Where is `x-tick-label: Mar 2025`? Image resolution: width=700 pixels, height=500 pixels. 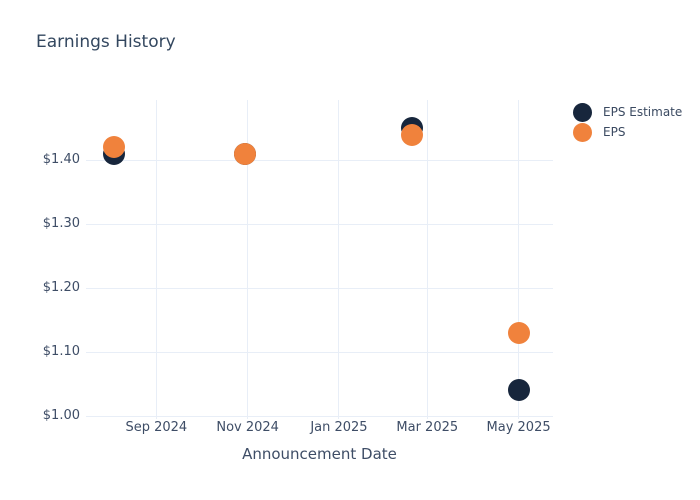 x-tick-label: Mar 2025 is located at coordinates (427, 427).